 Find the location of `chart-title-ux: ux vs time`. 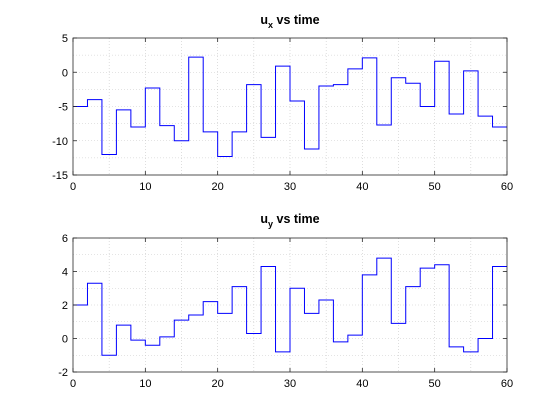

chart-title-ux: ux vs time is located at coordinates (289, 21).